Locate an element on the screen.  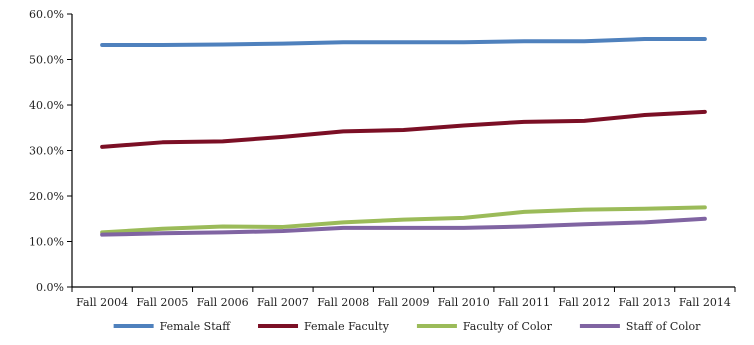
legend-label: Faculty of Color is located at coordinates (508, 326).